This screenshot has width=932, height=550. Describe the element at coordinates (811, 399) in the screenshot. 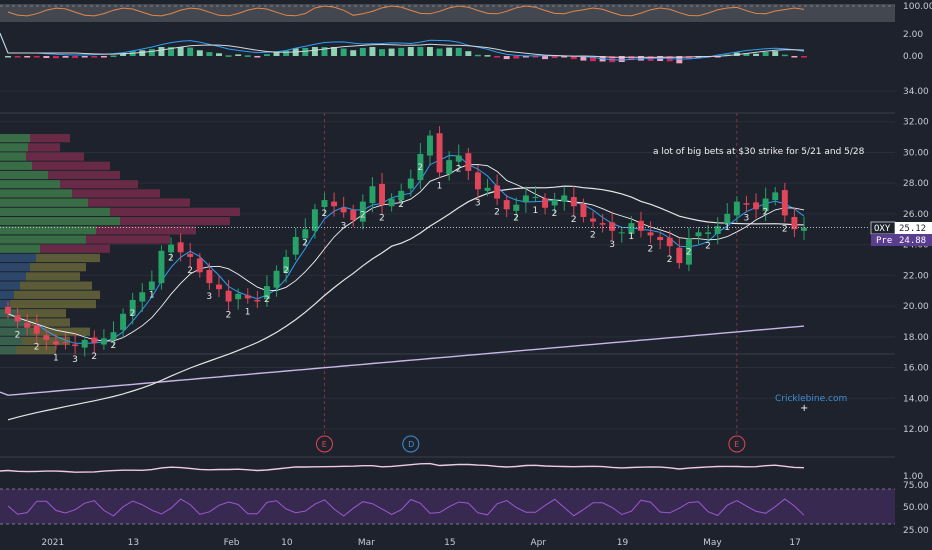

I see `watermark: Cricklebine.com` at that location.